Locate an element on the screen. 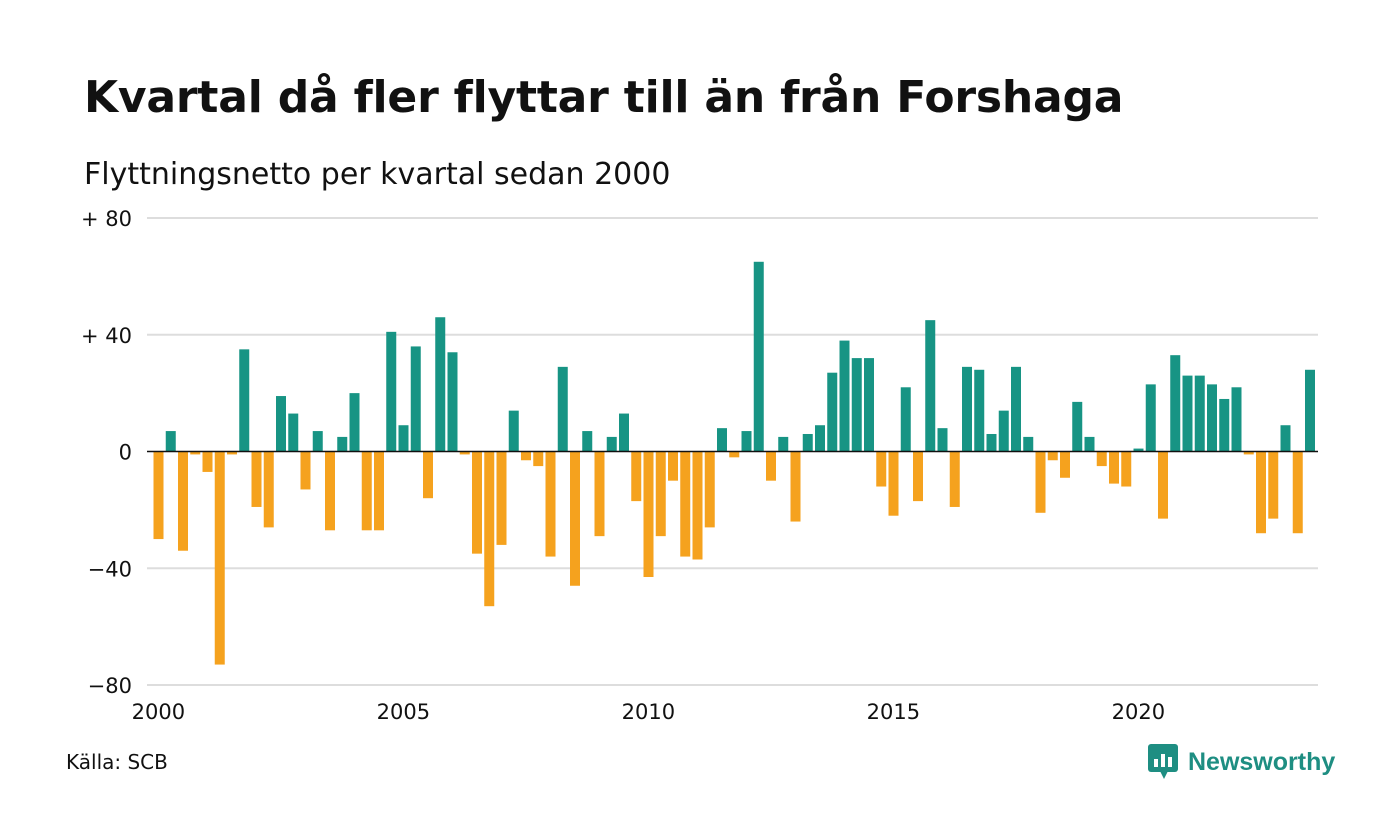  y-tick-label: −80 is located at coordinates (110, 686).